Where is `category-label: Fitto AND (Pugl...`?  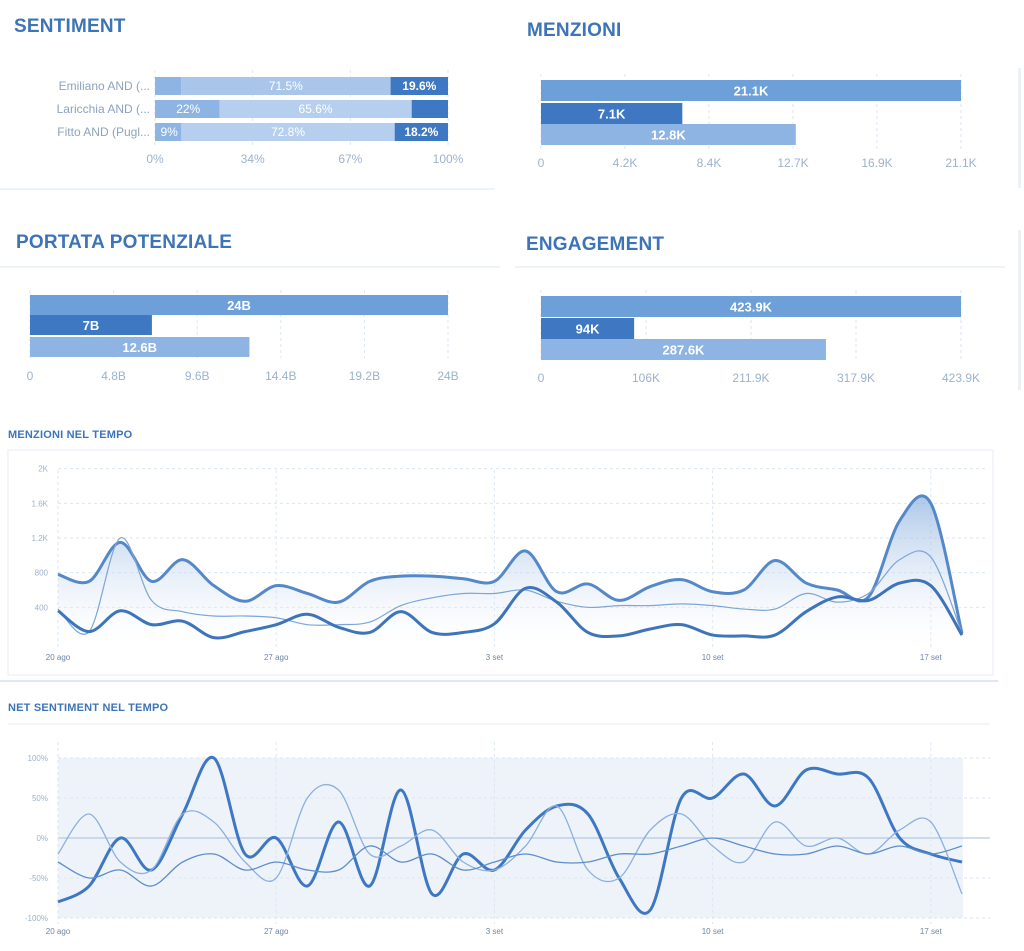
category-label: Fitto AND (Pugl... is located at coordinates (103, 132).